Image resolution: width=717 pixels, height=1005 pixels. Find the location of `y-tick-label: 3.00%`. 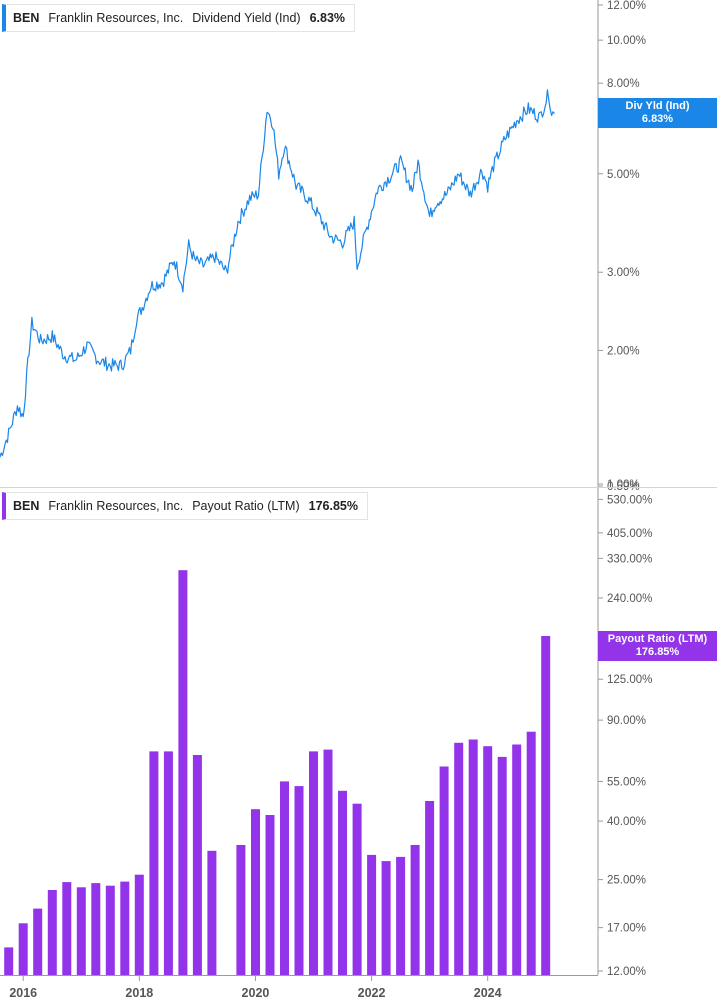

y-tick-label: 3.00% is located at coordinates (623, 273).